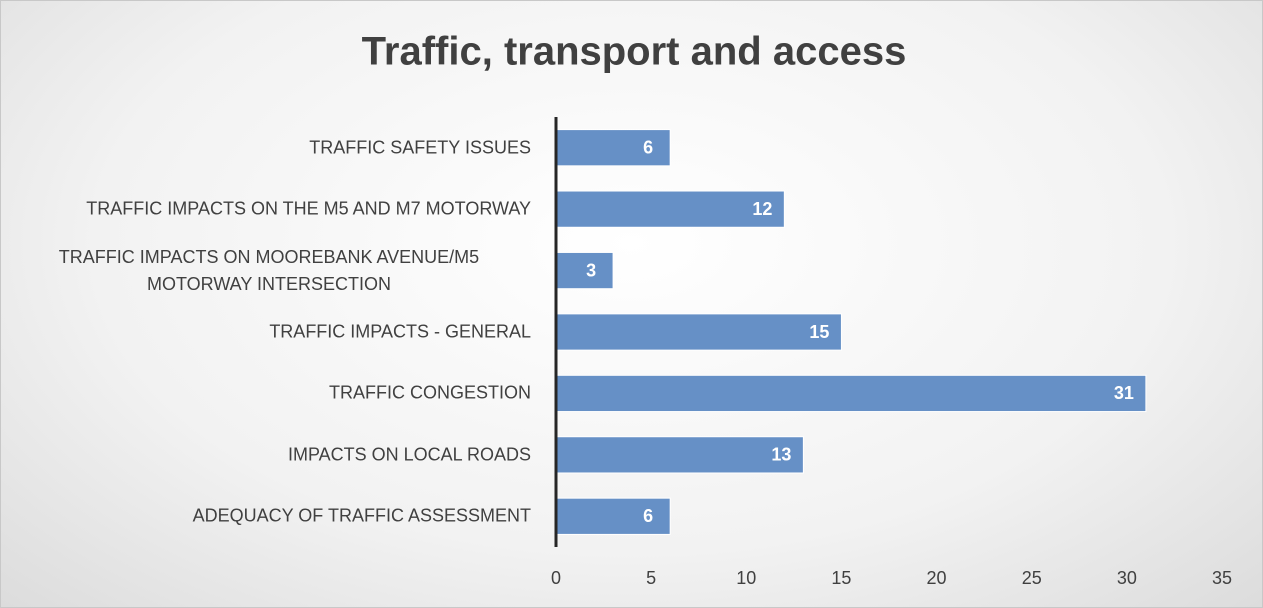  What do you see at coordinates (781, 455) in the screenshot?
I see `data-label: 13` at bounding box center [781, 455].